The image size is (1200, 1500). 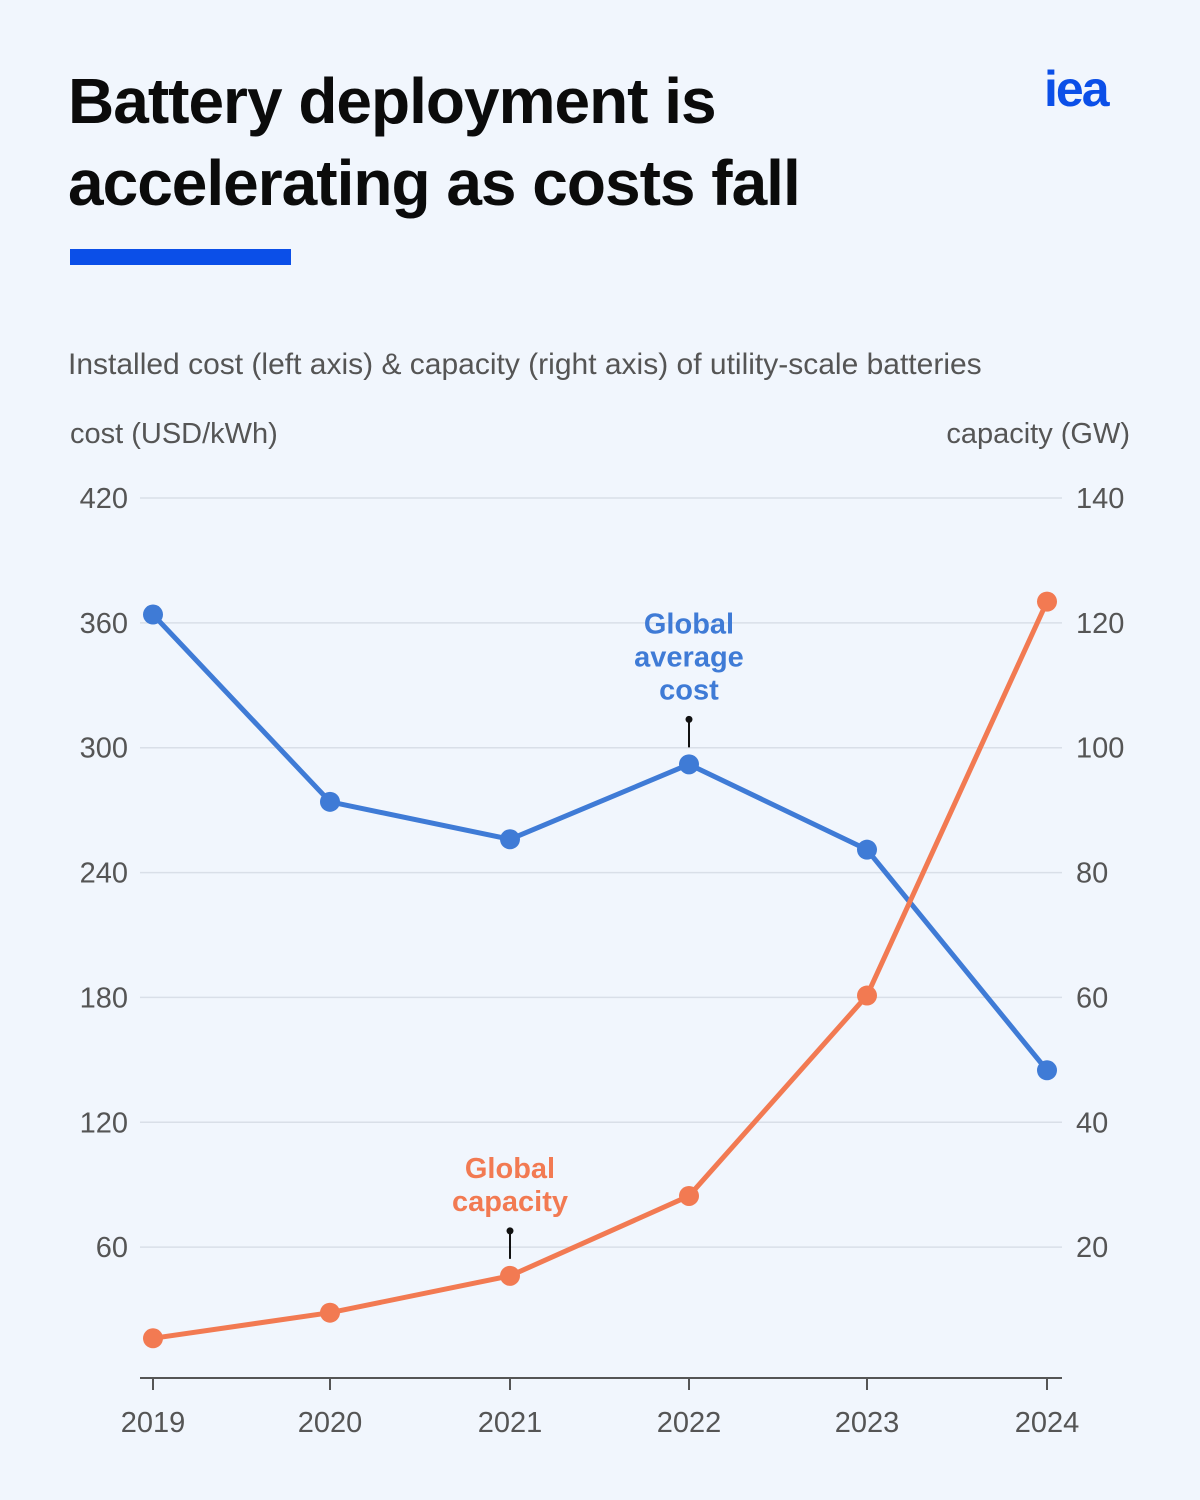 What do you see at coordinates (1100, 499) in the screenshot?
I see `right-tick-label: 140` at bounding box center [1100, 499].